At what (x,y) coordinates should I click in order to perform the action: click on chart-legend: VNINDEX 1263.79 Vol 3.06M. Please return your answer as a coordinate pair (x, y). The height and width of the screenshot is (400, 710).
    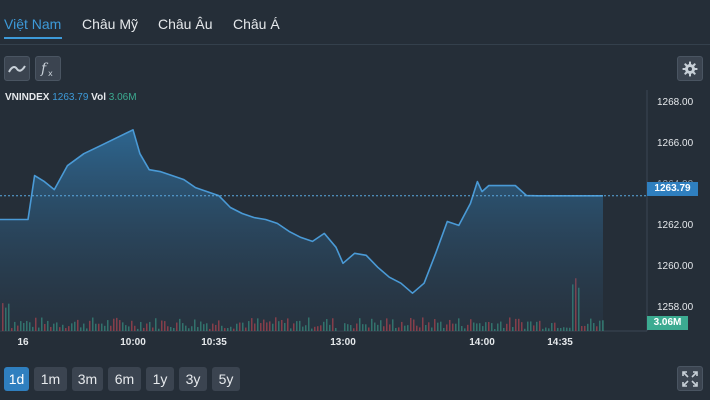
    Looking at the image, I should click on (71, 97).